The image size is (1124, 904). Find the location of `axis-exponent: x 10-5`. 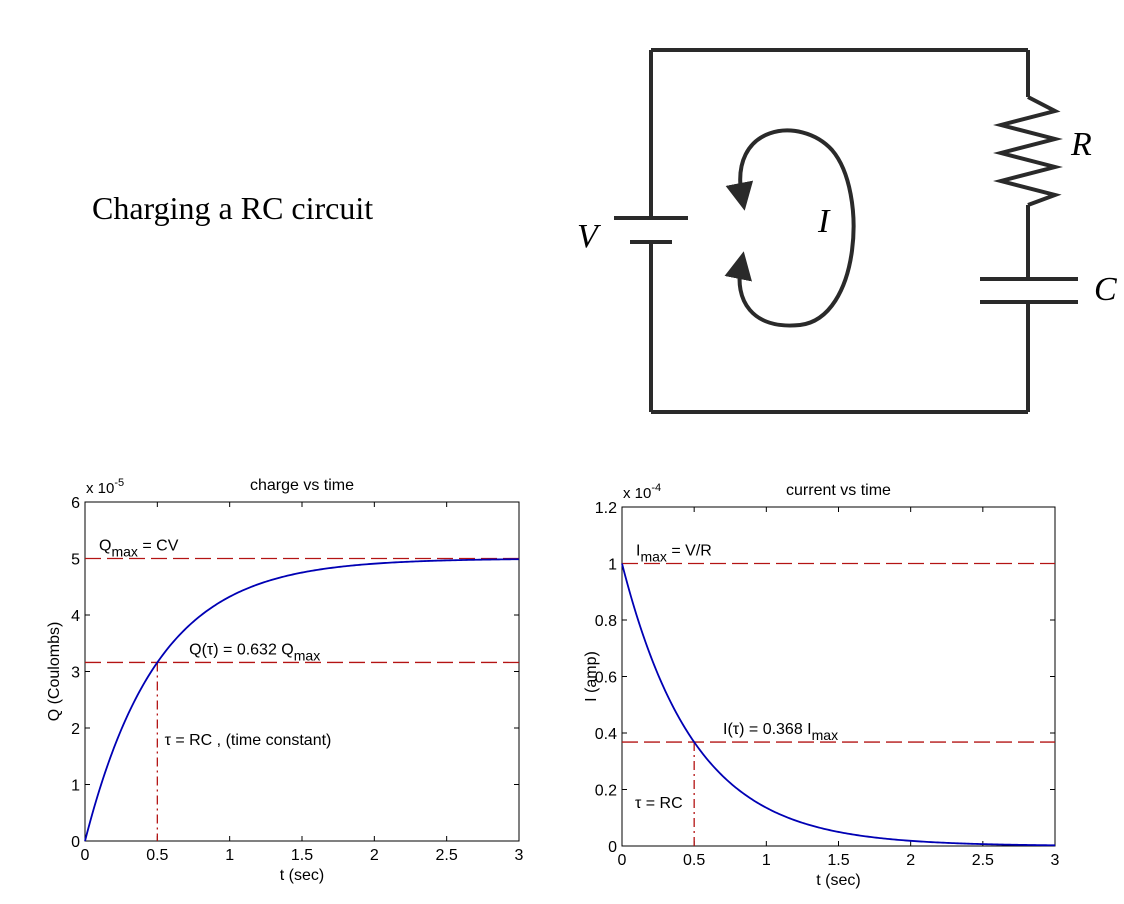

axis-exponent: x 10-5 is located at coordinates (105, 487).